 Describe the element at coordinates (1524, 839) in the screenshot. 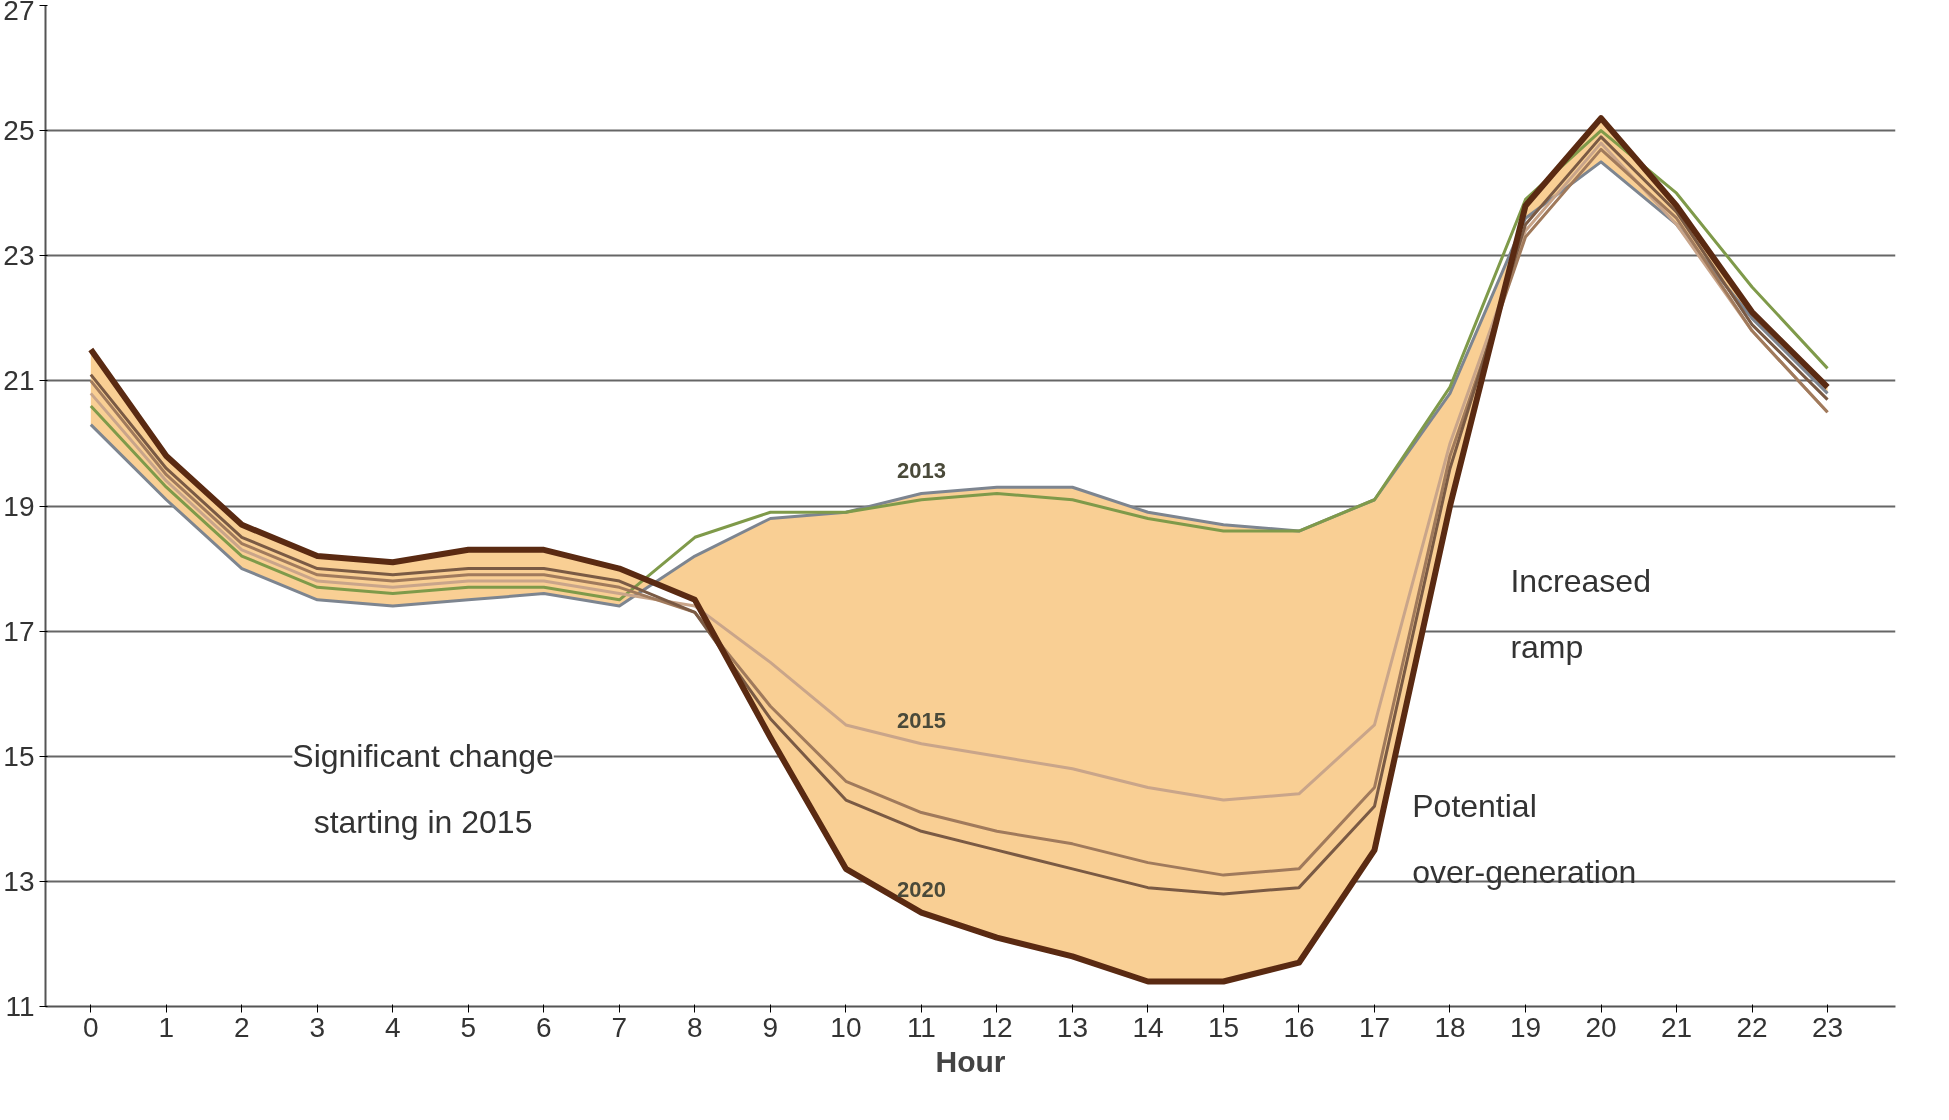

I see `annotation: Potential over-generation` at that location.